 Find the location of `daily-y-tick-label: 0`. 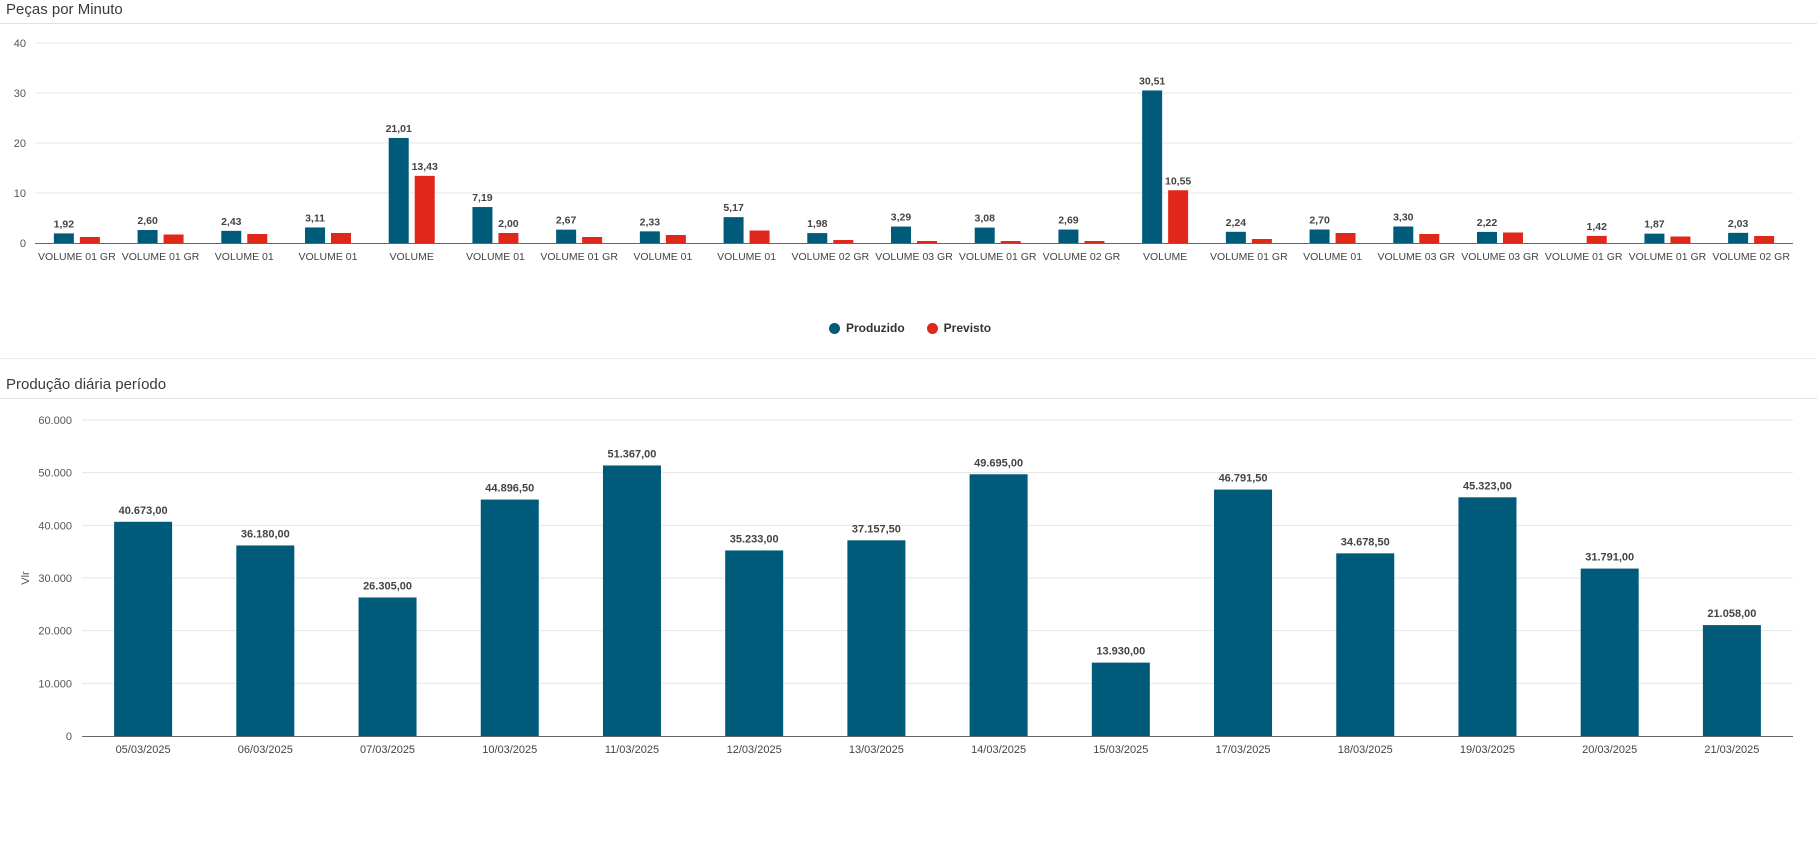

daily-y-tick-label: 0 is located at coordinates (69, 737).